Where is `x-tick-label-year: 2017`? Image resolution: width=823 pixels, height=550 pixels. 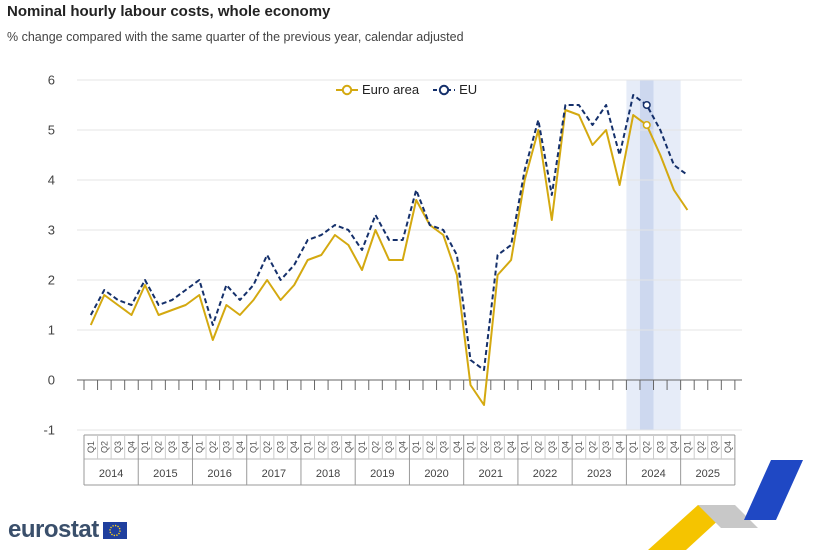
x-tick-label-year: 2017 is located at coordinates (274, 474).